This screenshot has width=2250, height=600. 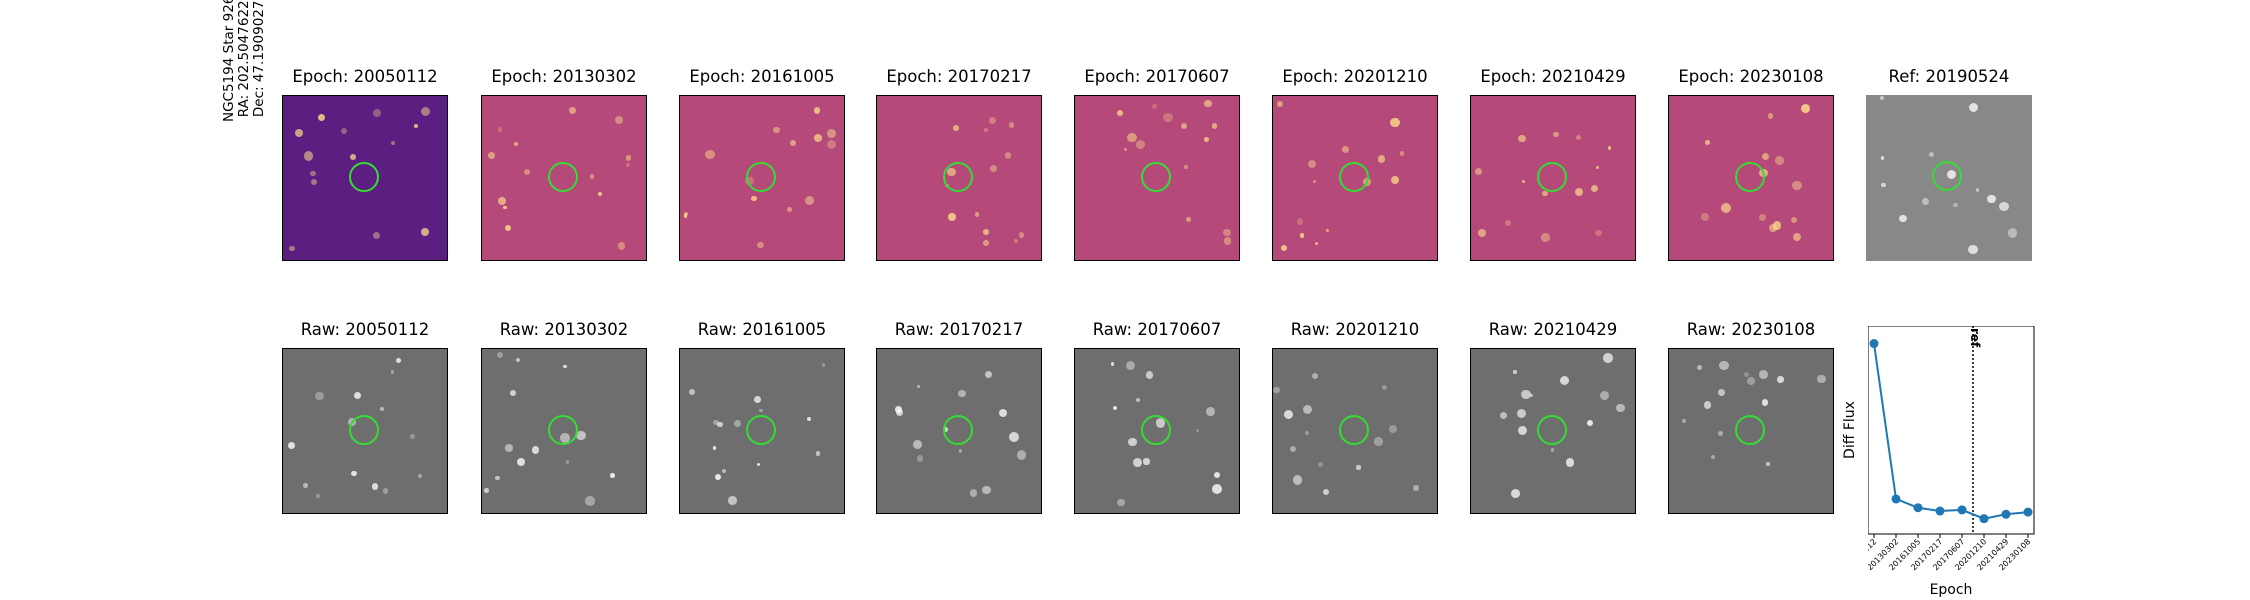 I want to click on panel-title: Raw: 20170217, so click(x=959, y=329).